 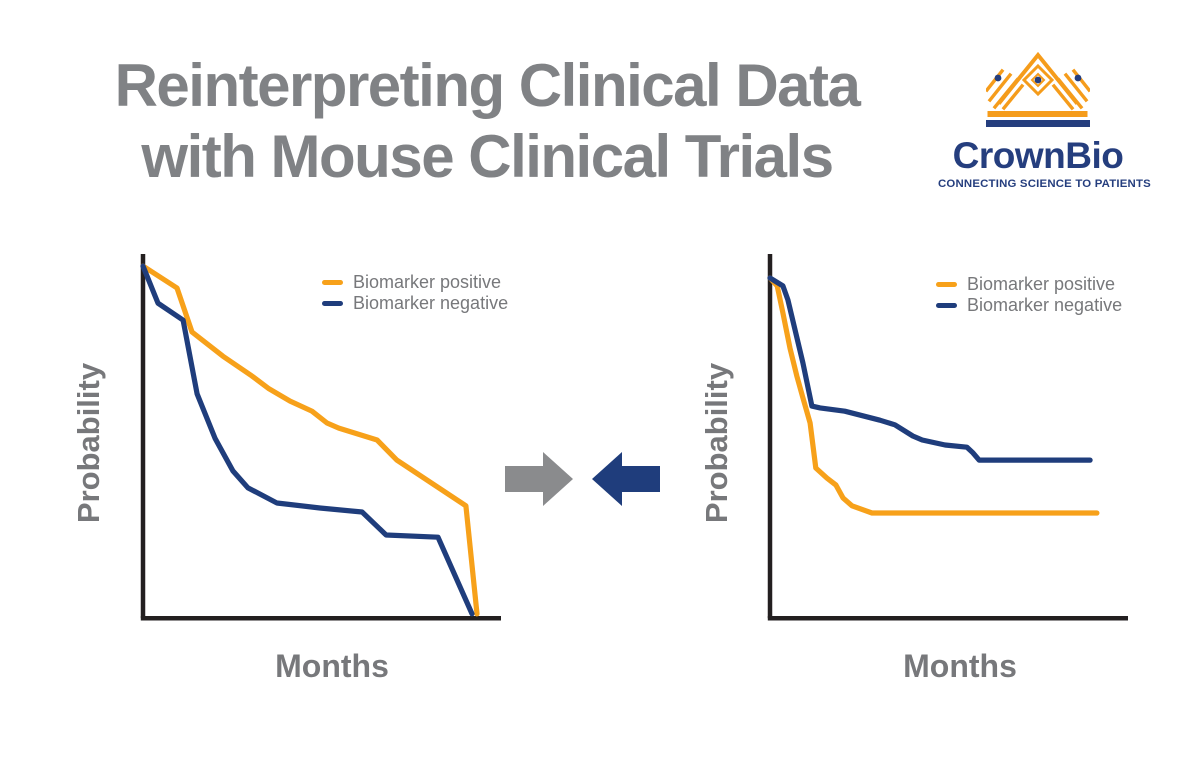 I want to click on comparison-arrows, so click(x=582, y=479).